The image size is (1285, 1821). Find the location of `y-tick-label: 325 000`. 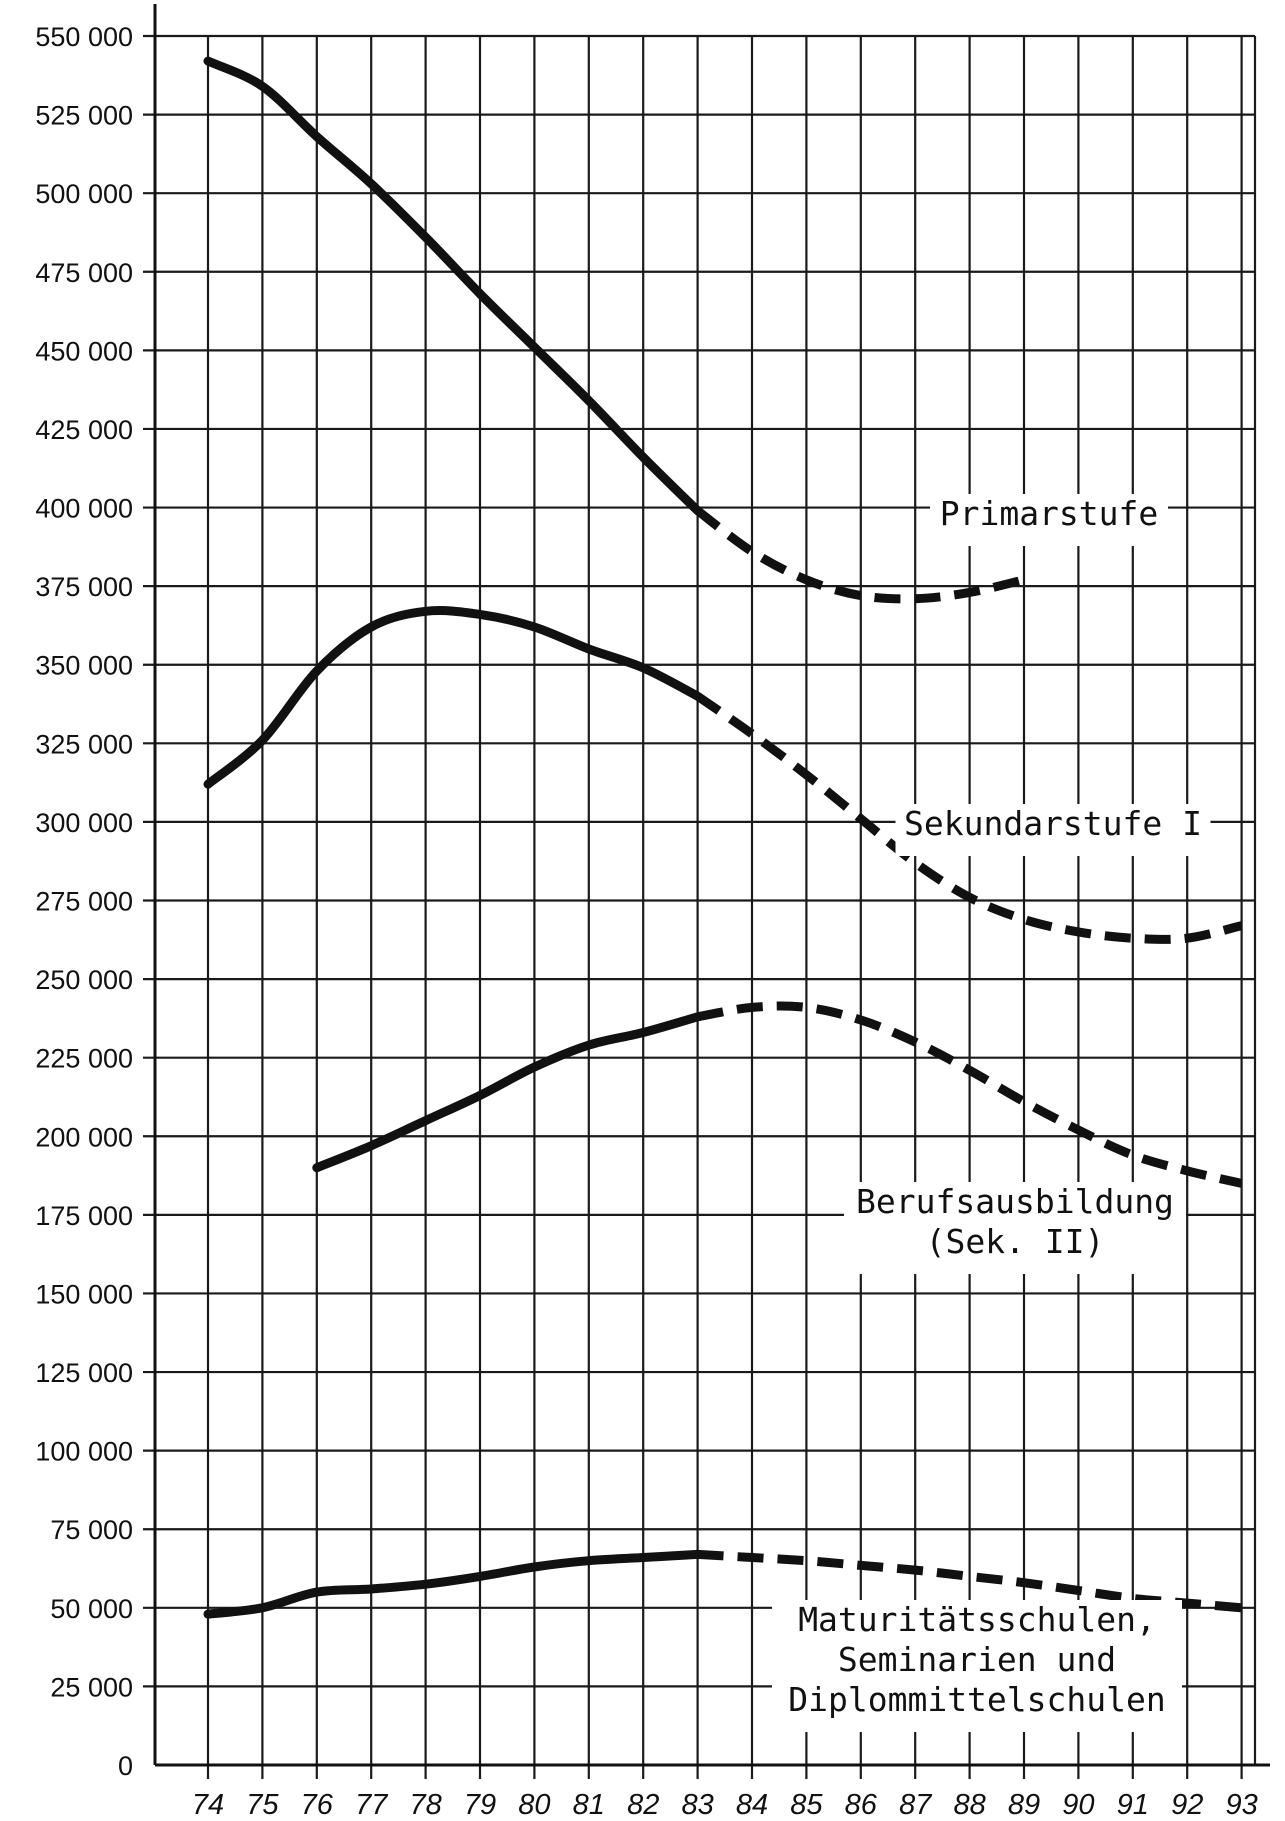

y-tick-label: 325 000 is located at coordinates (84, 744).